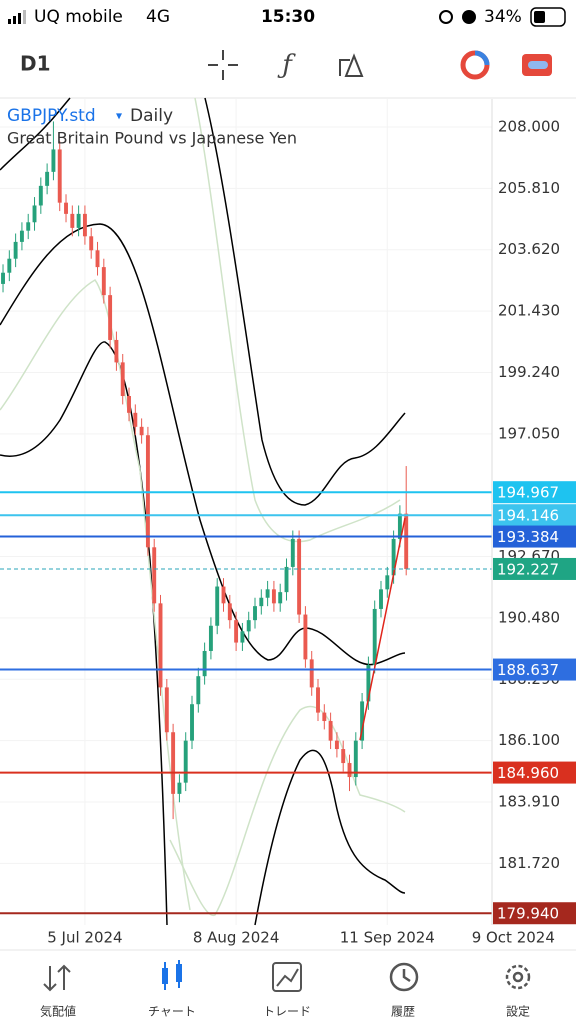 This screenshot has width=576, height=1028. Describe the element at coordinates (475, 65) in the screenshot. I see `trade-icon` at that location.